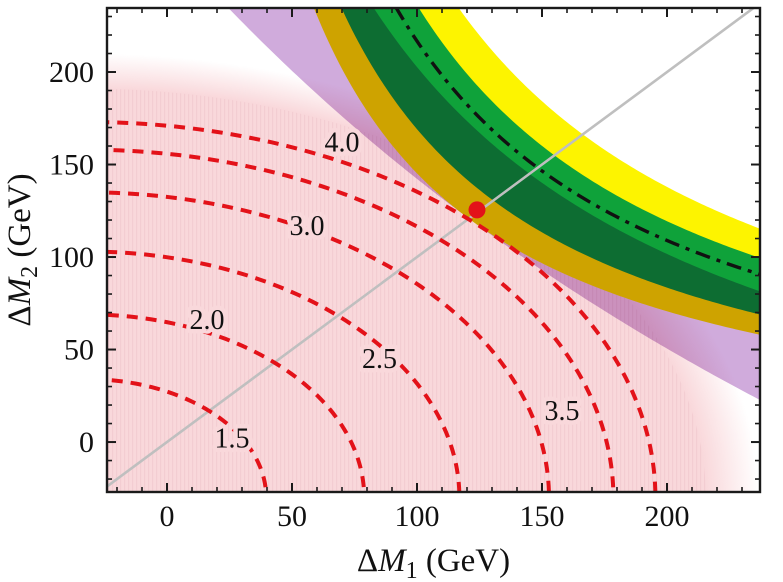  I want to click on contour-label-1.5: 1.5, so click(232, 439).